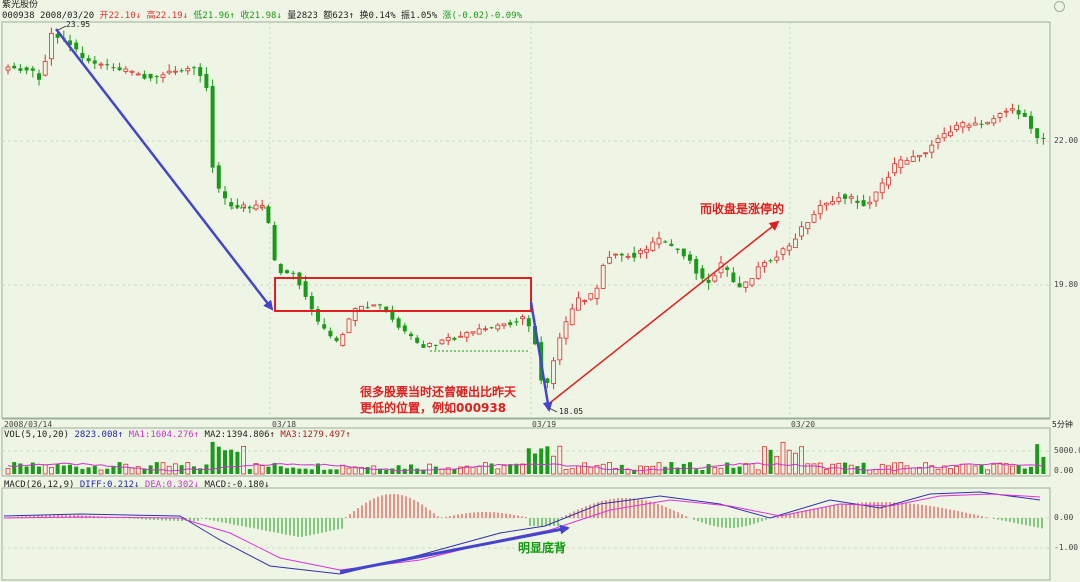 The width and height of the screenshot is (1080, 582). What do you see at coordinates (1062, 424) in the screenshot?
I see `period-label: 5分钟` at bounding box center [1062, 424].